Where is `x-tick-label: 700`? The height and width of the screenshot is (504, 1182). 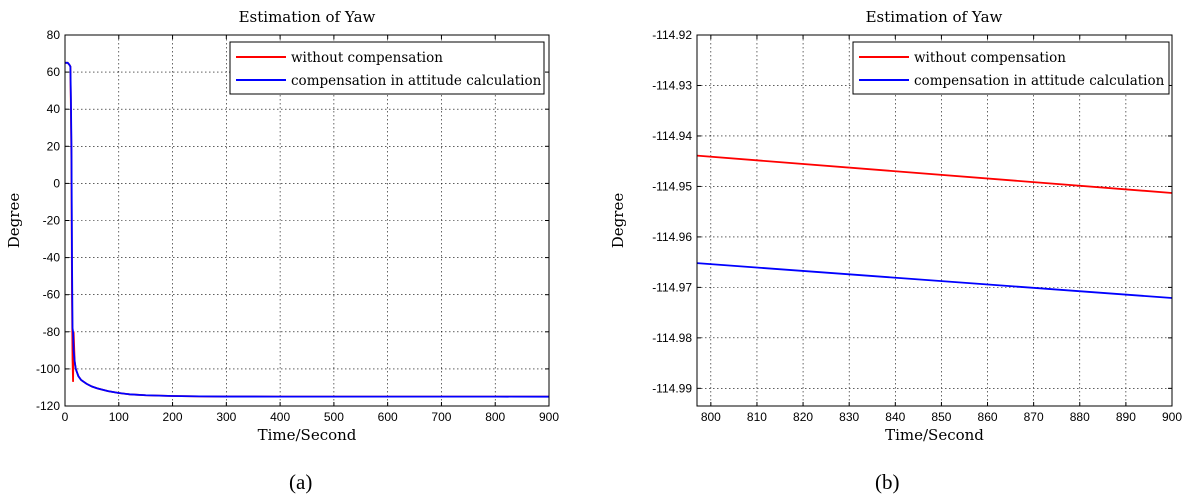 x-tick-label: 700 is located at coordinates (441, 417).